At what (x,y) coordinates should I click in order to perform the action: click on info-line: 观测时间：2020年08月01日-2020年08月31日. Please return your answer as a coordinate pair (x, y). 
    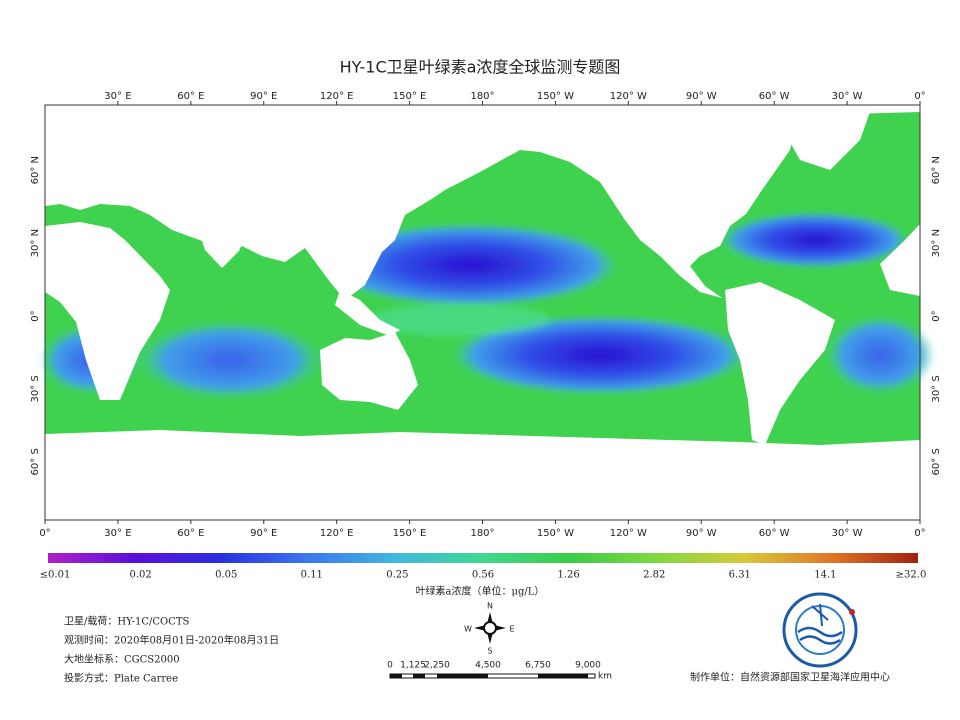
    Looking at the image, I should click on (171, 640).